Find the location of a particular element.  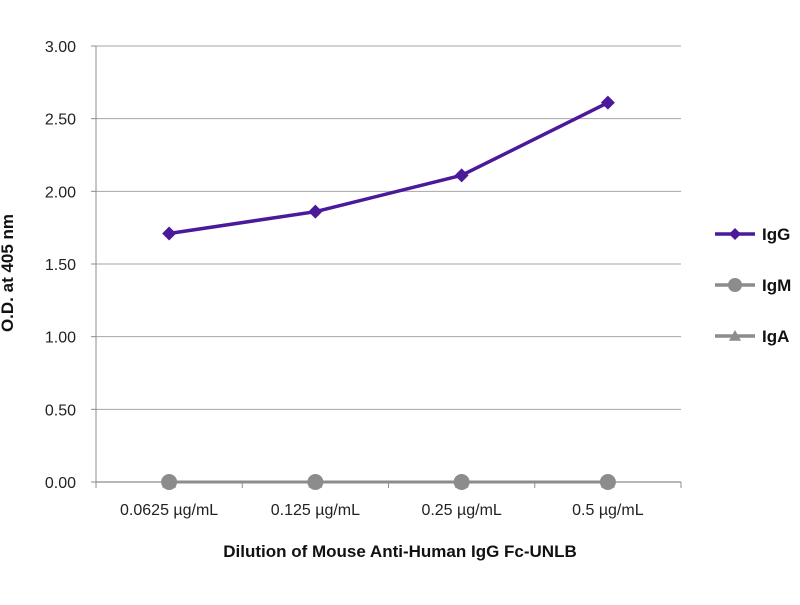

legend-label: IgM is located at coordinates (776, 285).